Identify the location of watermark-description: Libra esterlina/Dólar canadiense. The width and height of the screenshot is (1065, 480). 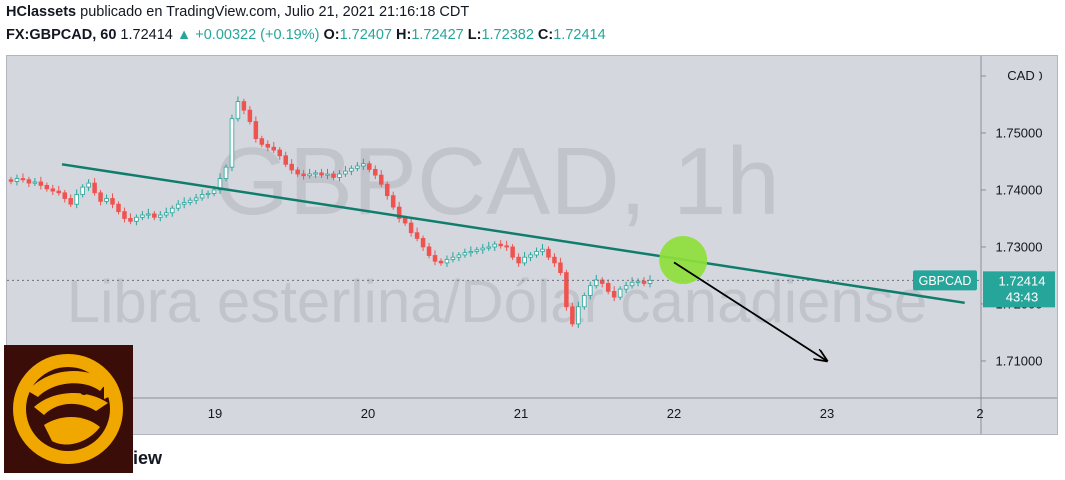
(497, 301).